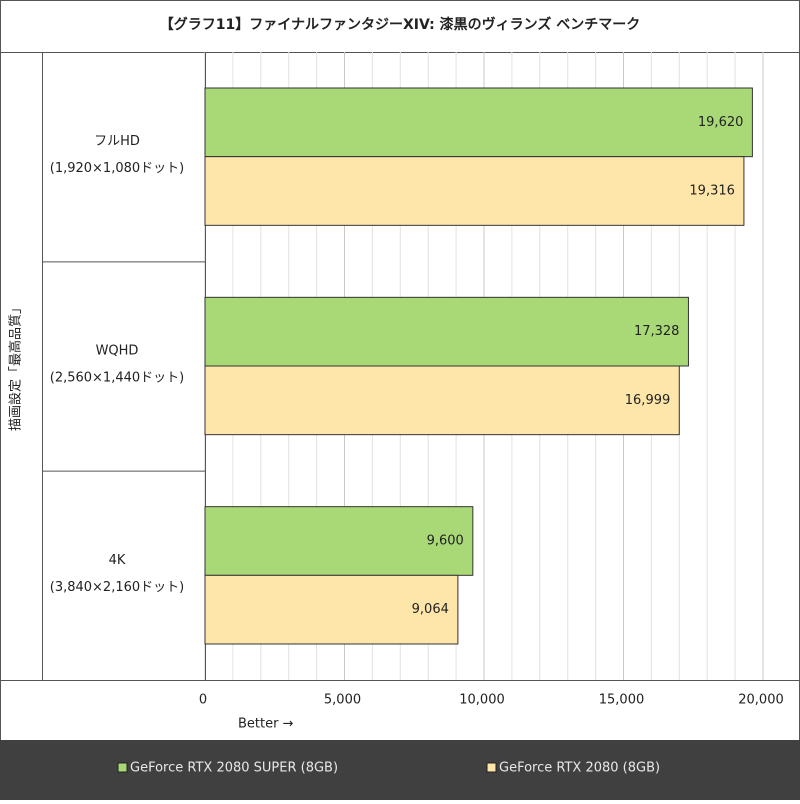 Image resolution: width=800 pixels, height=804 pixels. I want to click on category-label: WQHD, so click(117, 351).